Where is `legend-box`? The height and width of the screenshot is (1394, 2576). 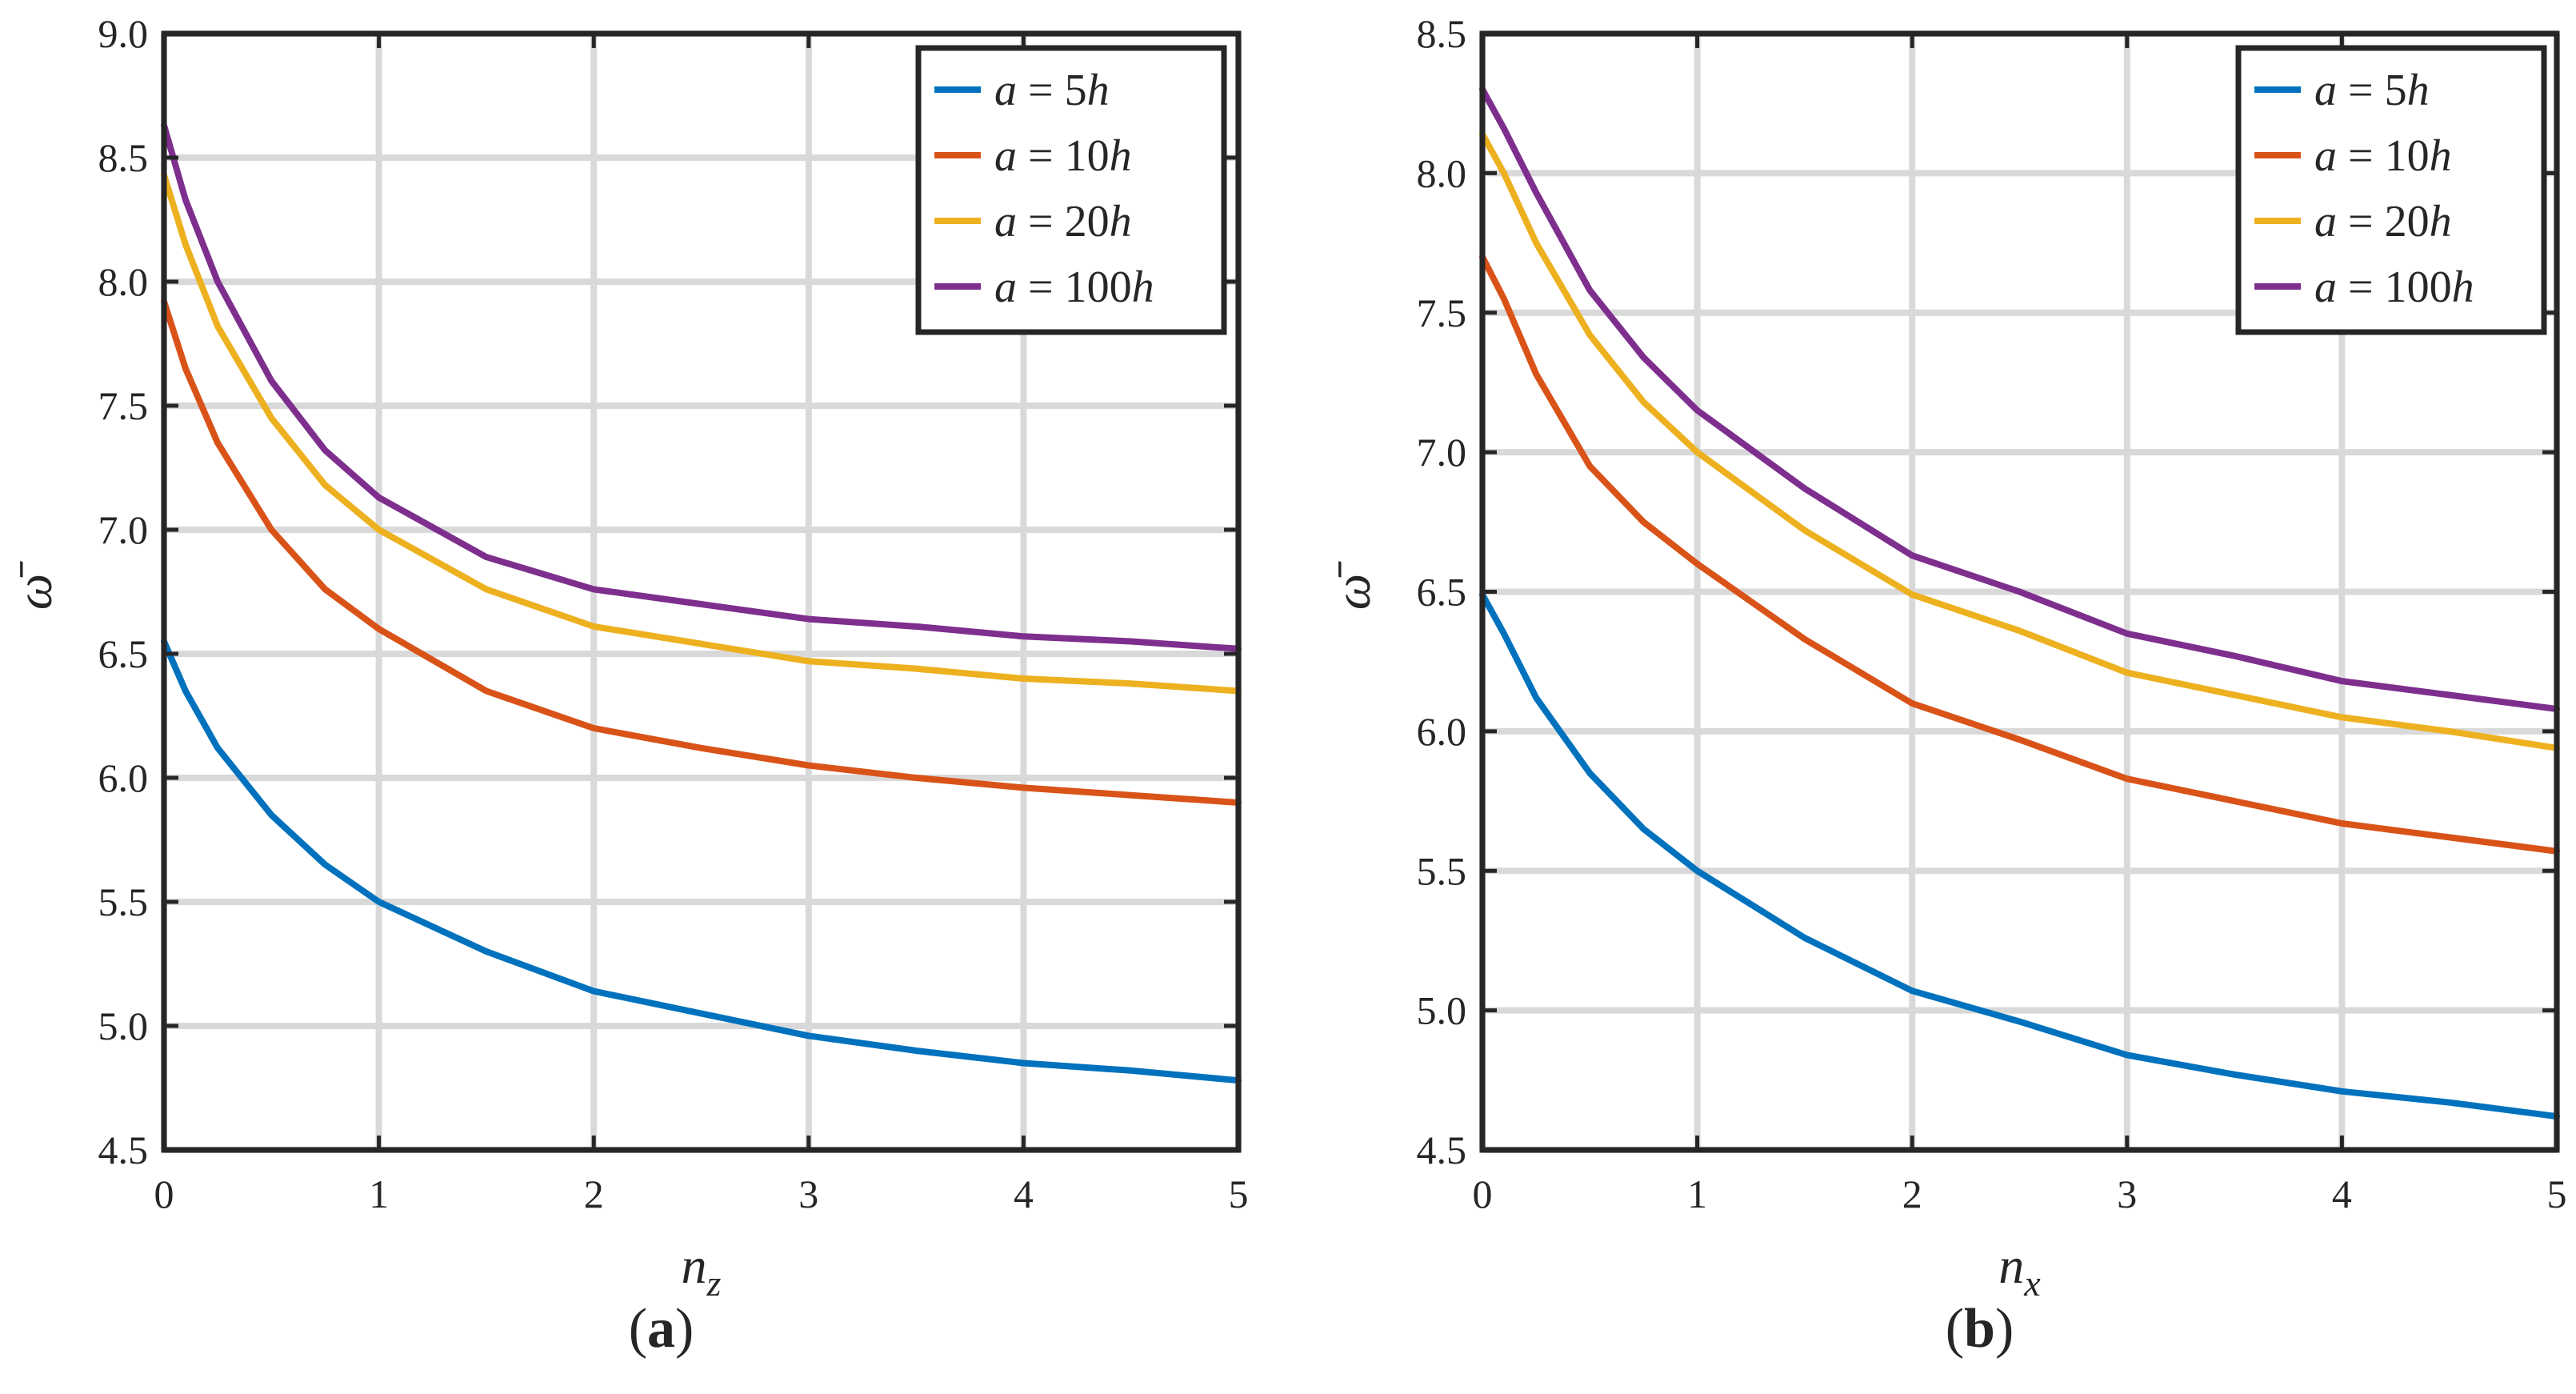 legend-box is located at coordinates (2391, 190).